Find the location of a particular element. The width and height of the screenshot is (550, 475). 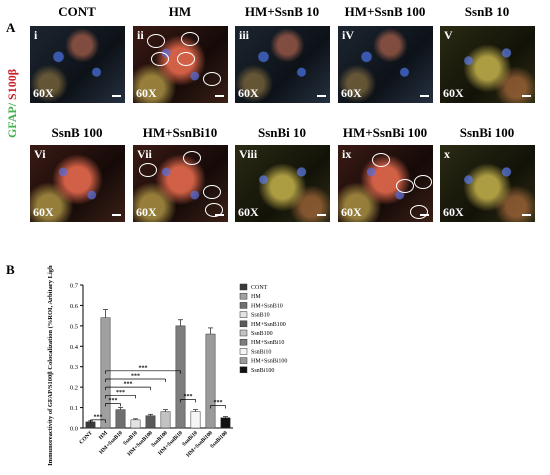

subpanel-numeral: i is located at coordinates (36, 35).